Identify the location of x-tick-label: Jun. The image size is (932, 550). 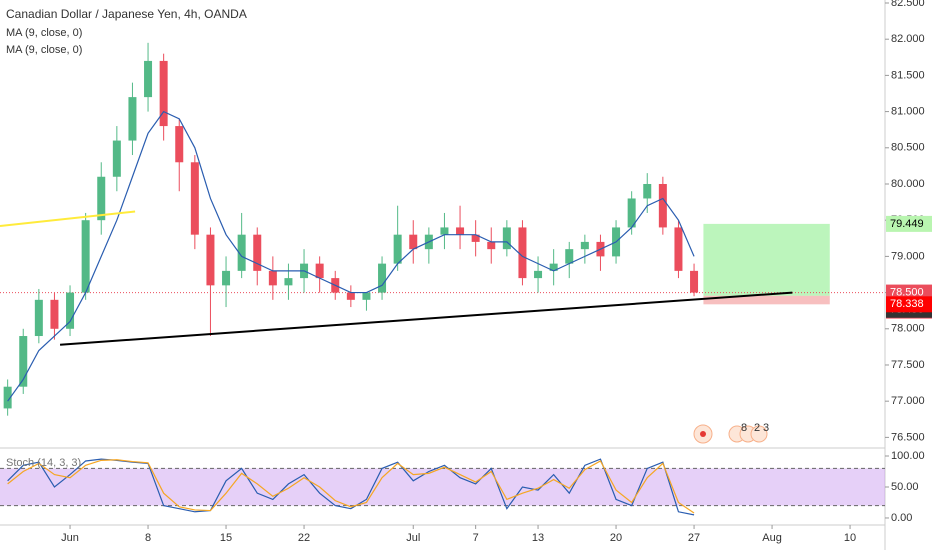
(70, 538).